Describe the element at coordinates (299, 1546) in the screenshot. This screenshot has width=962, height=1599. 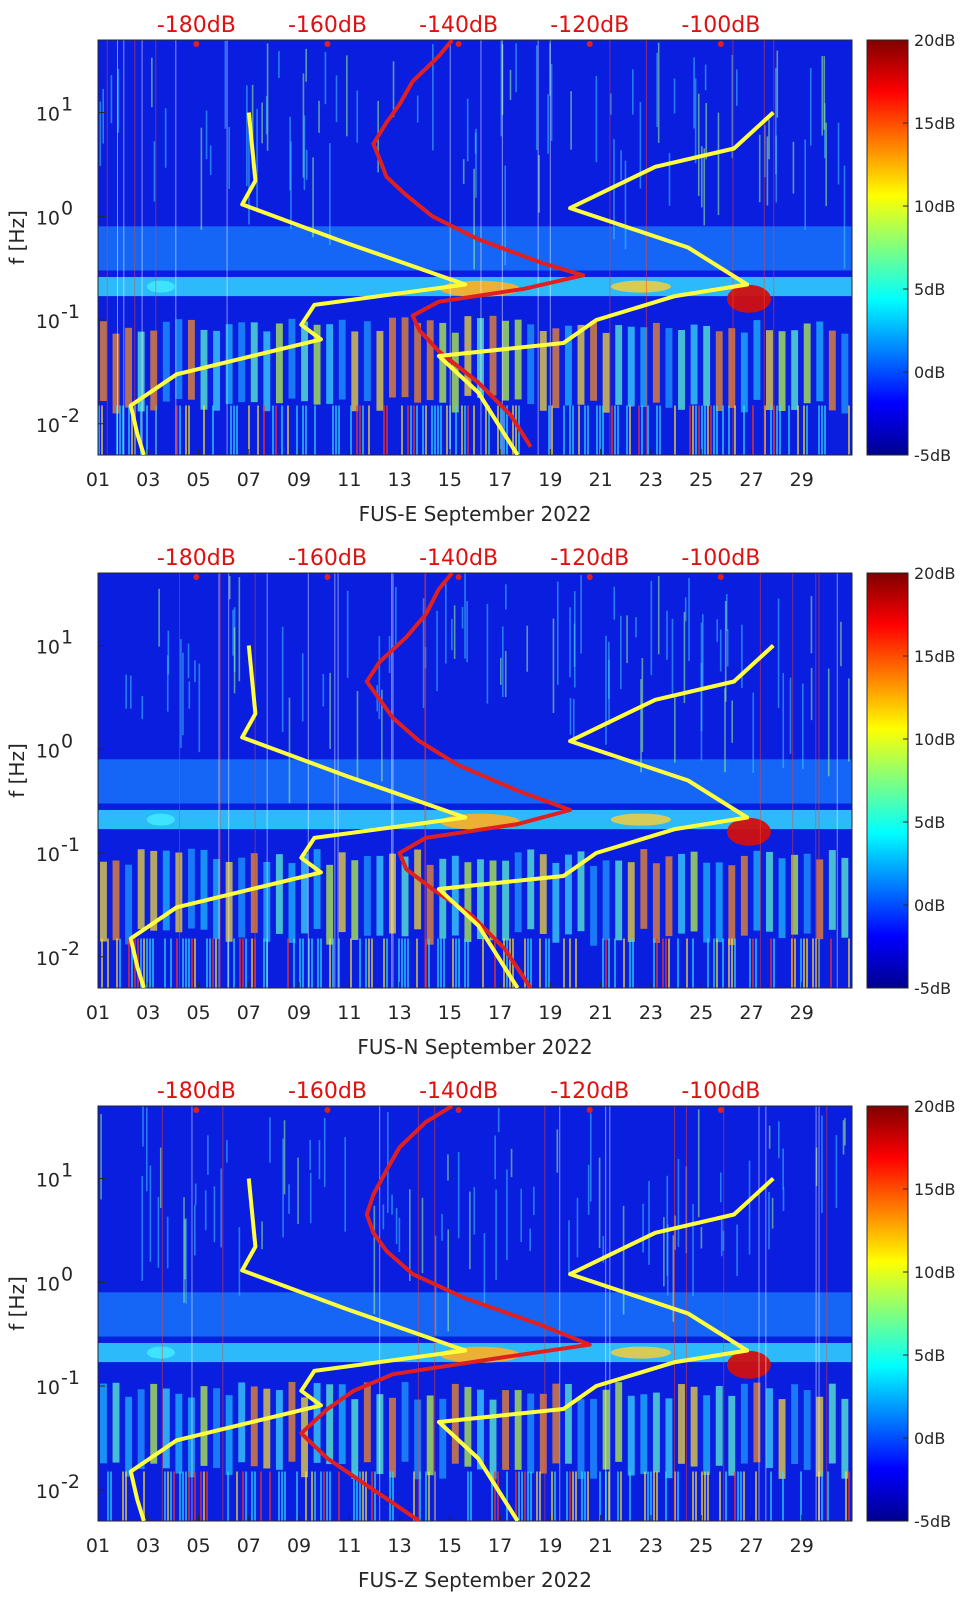
I see `x-tick-label: 09` at that location.